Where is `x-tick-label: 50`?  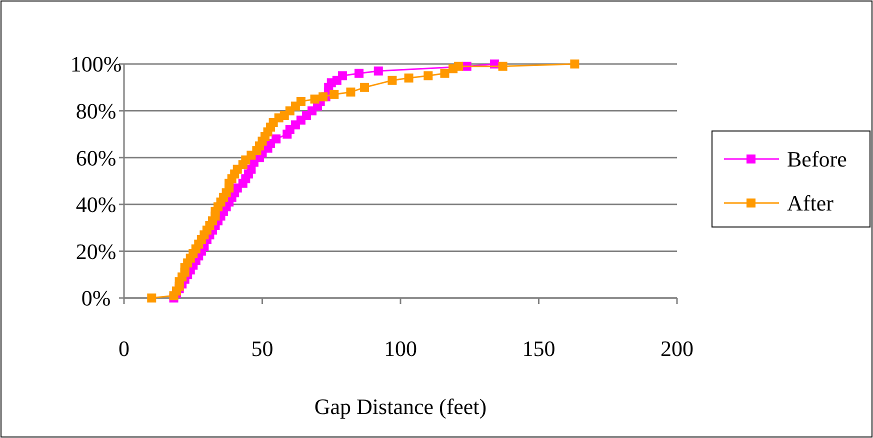
x-tick-label: 50 is located at coordinates (262, 348).